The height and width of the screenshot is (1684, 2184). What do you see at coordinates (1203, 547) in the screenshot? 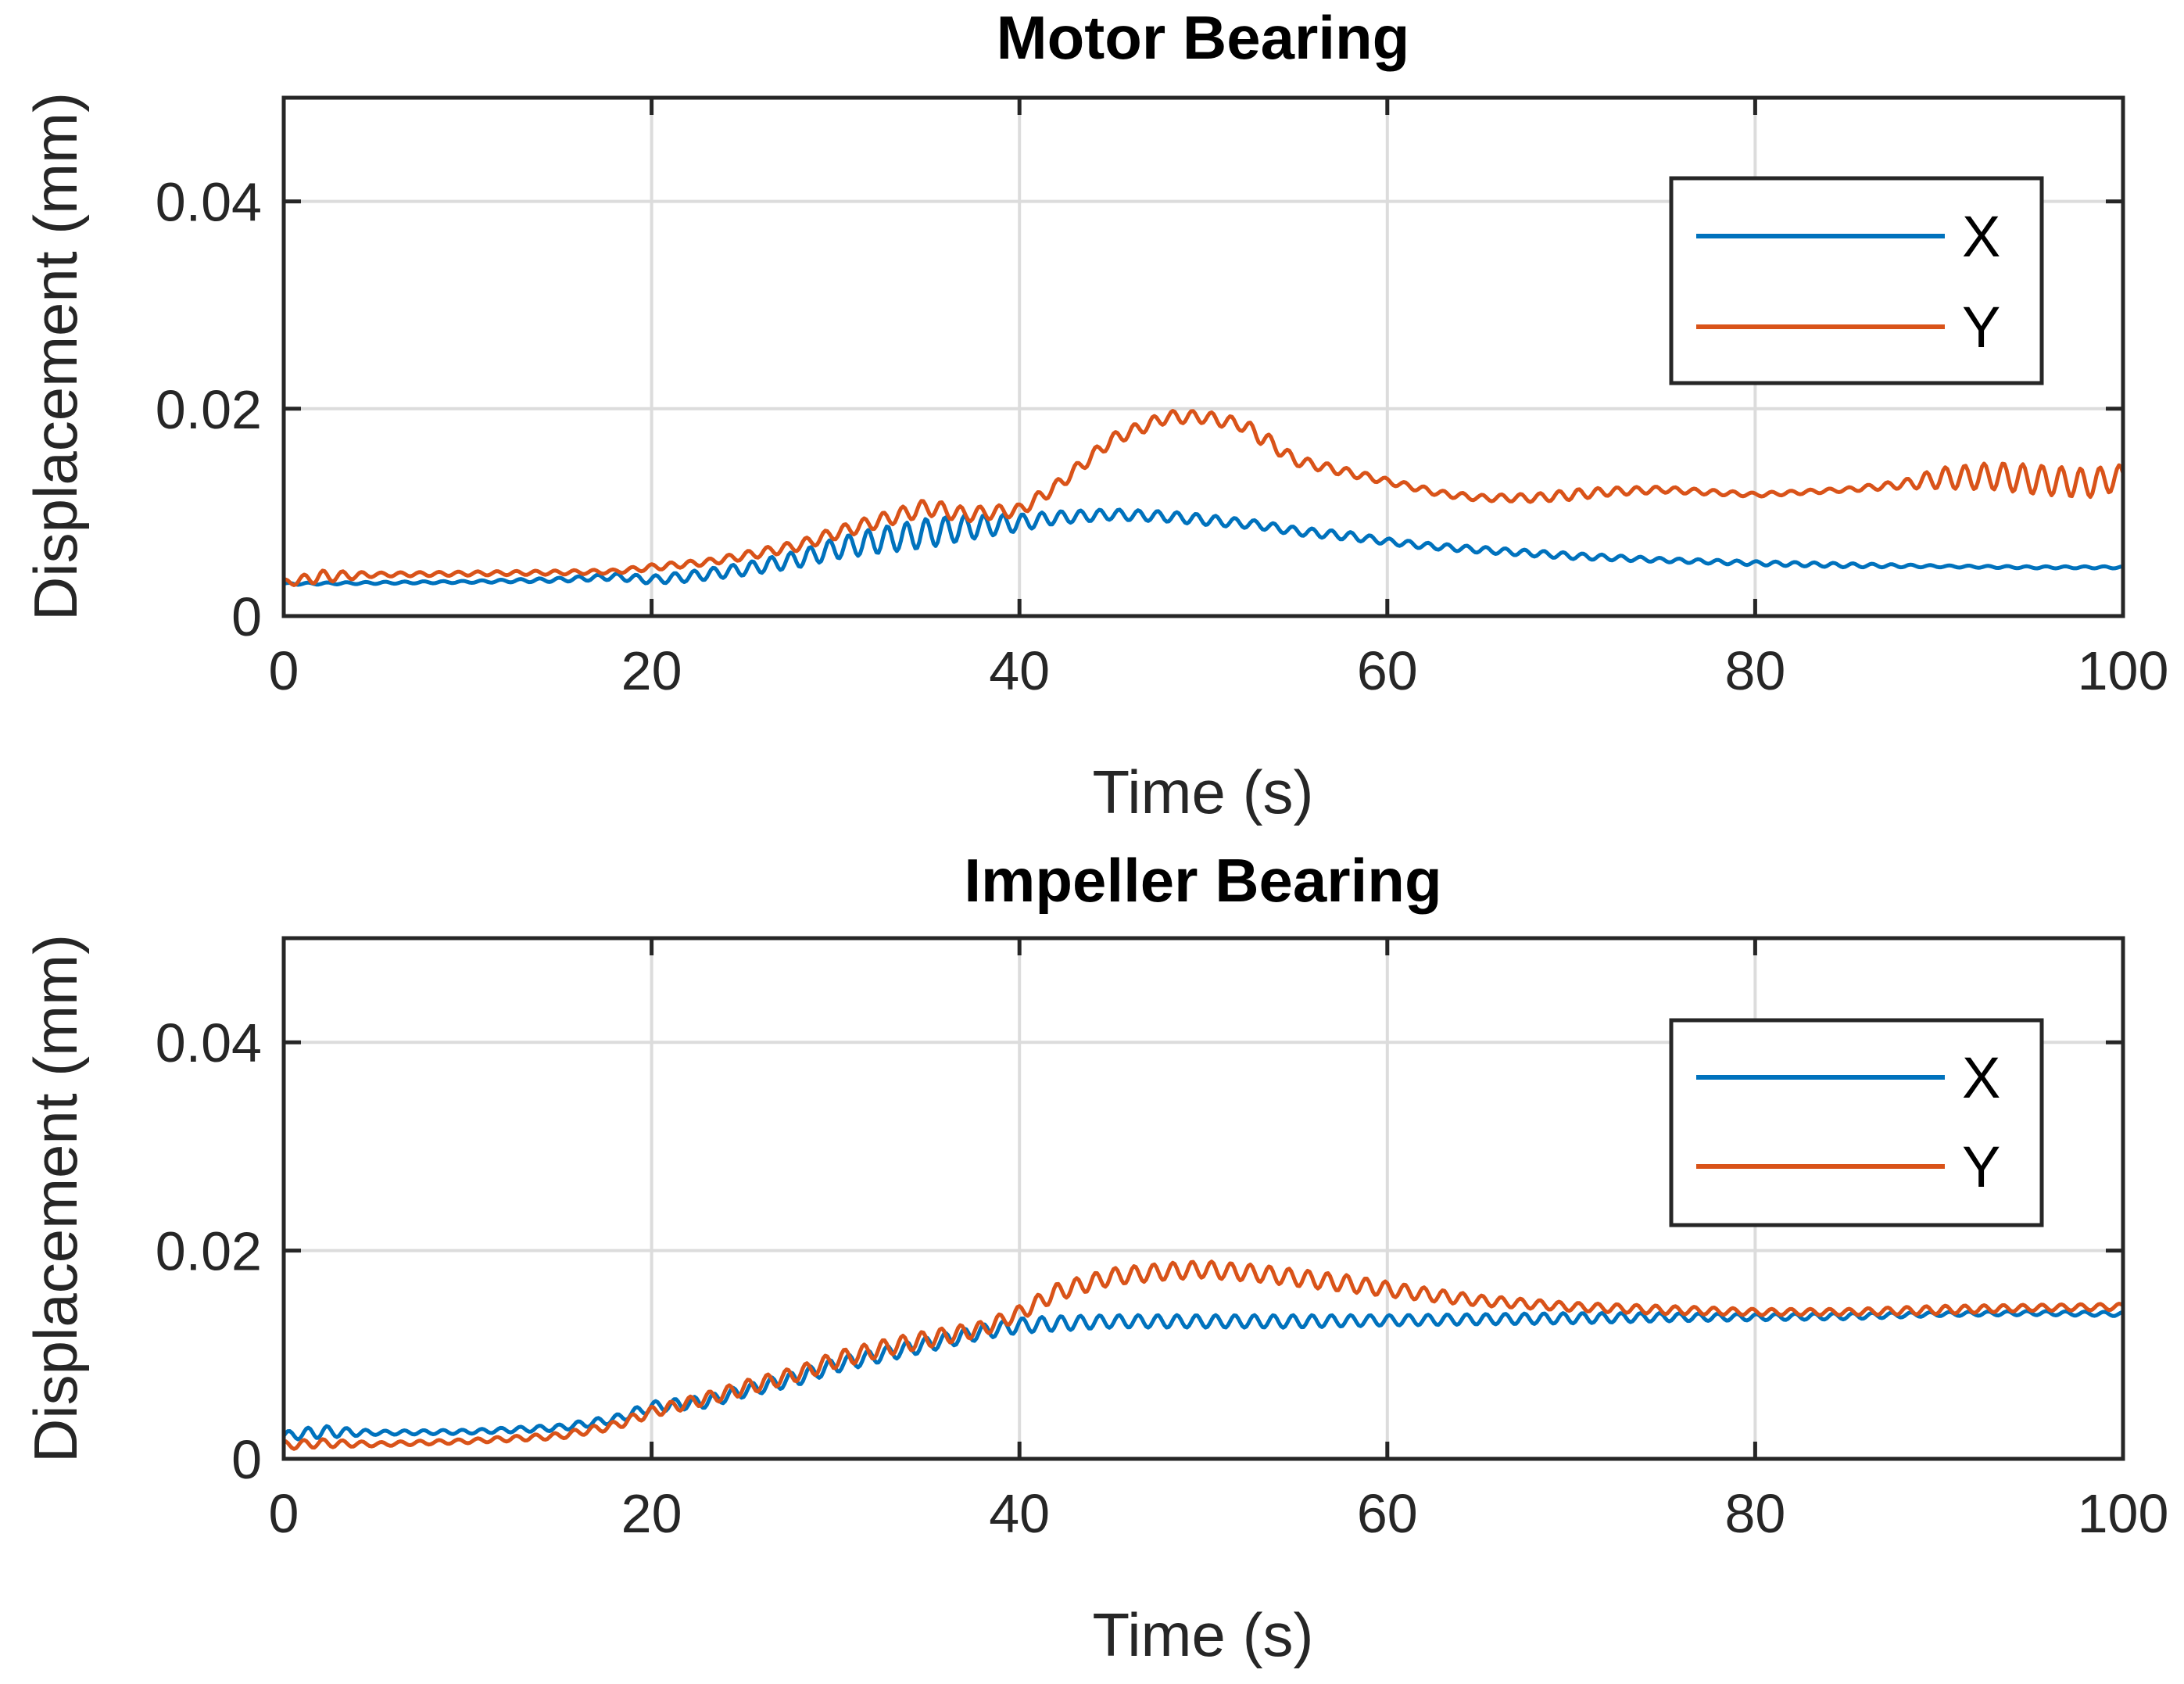
I see `series-line-x` at bounding box center [1203, 547].